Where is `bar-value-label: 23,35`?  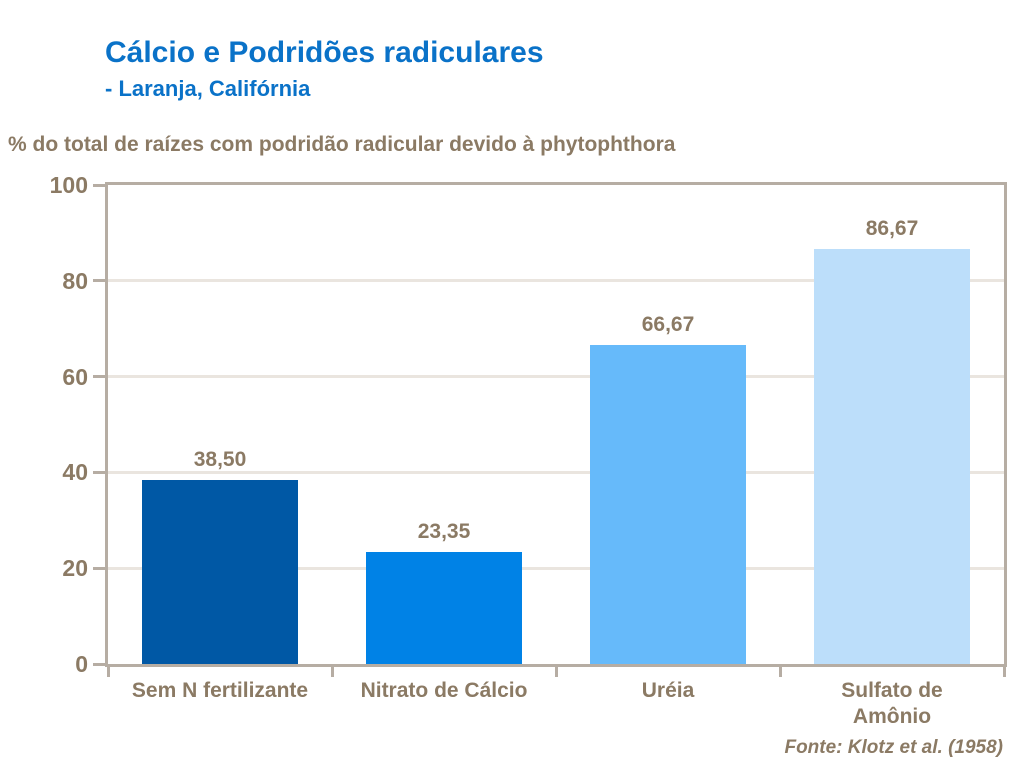
bar-value-label: 23,35 is located at coordinates (444, 532).